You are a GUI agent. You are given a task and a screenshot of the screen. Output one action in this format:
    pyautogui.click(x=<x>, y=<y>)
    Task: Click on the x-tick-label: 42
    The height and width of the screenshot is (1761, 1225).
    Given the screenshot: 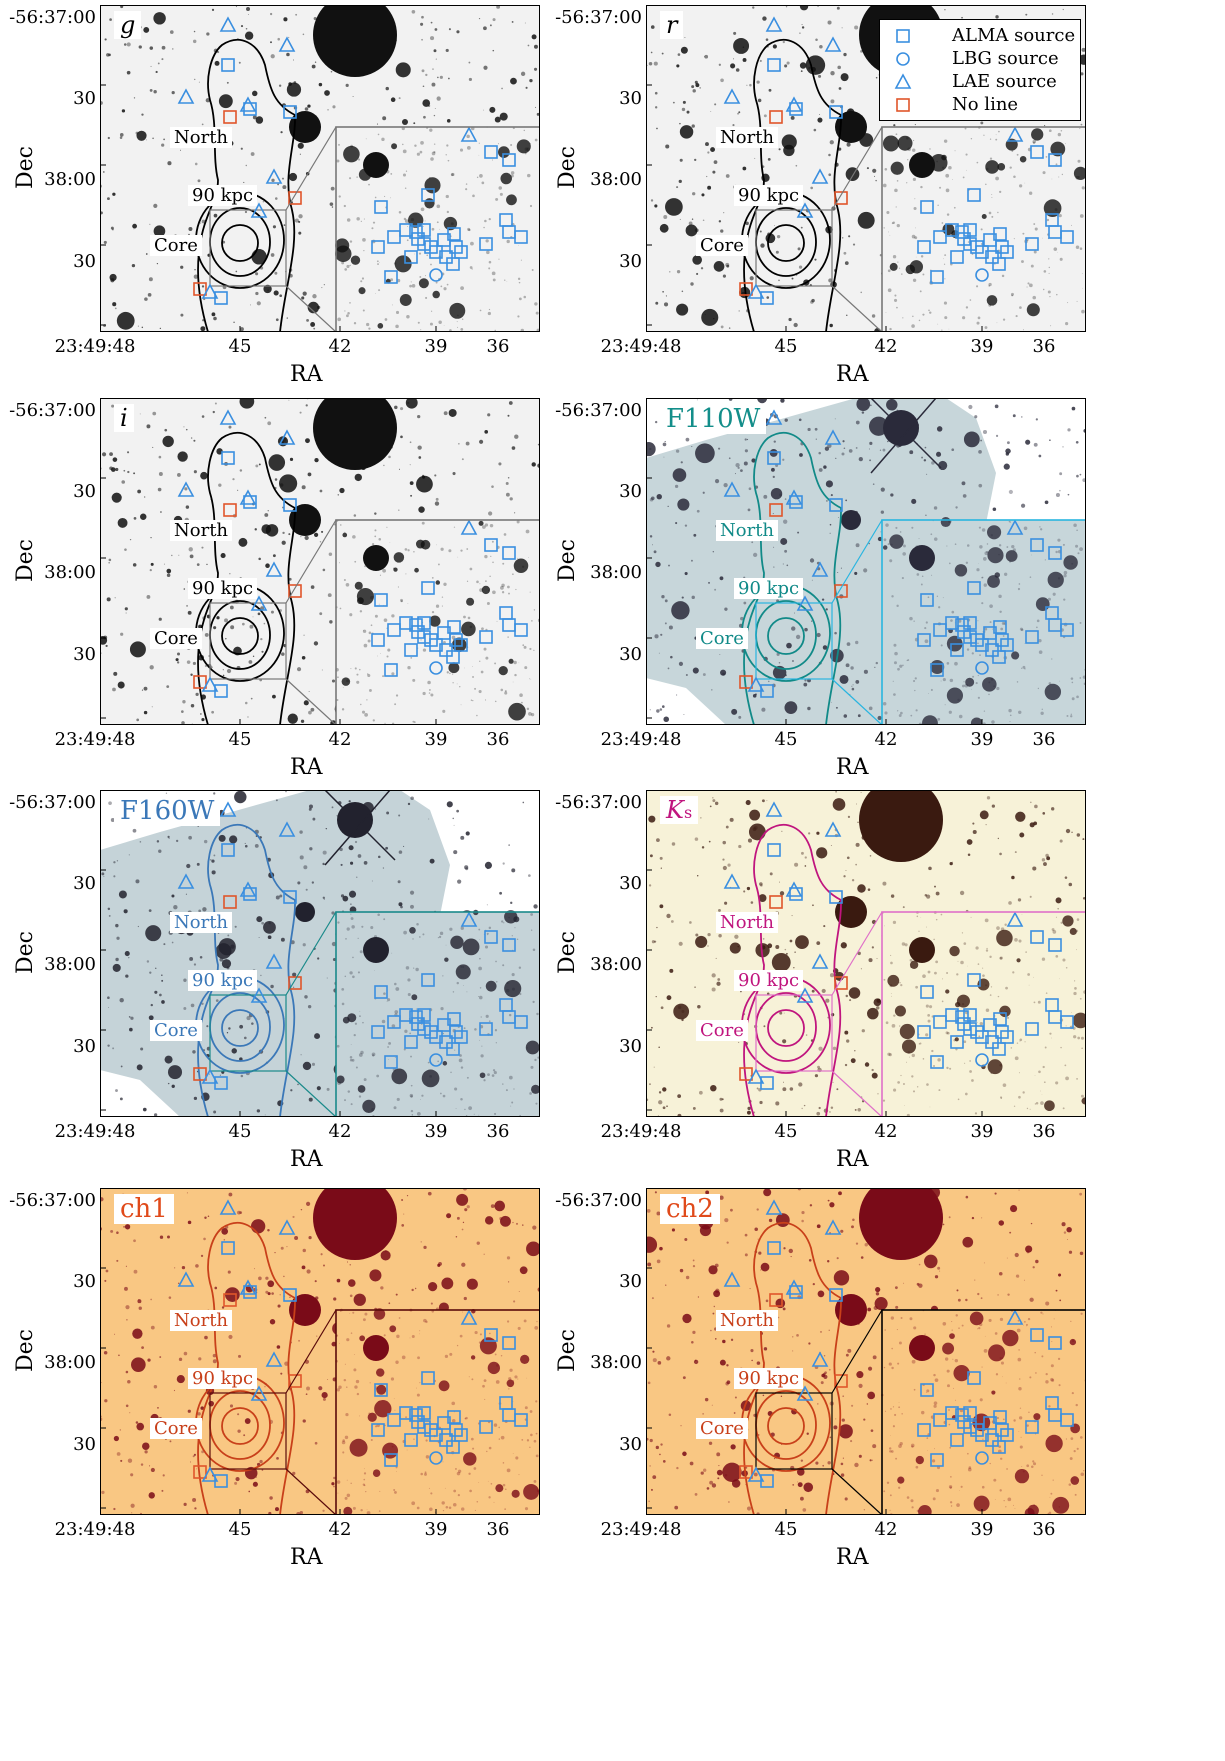 What is the action you would take?
    pyautogui.click(x=886, y=346)
    